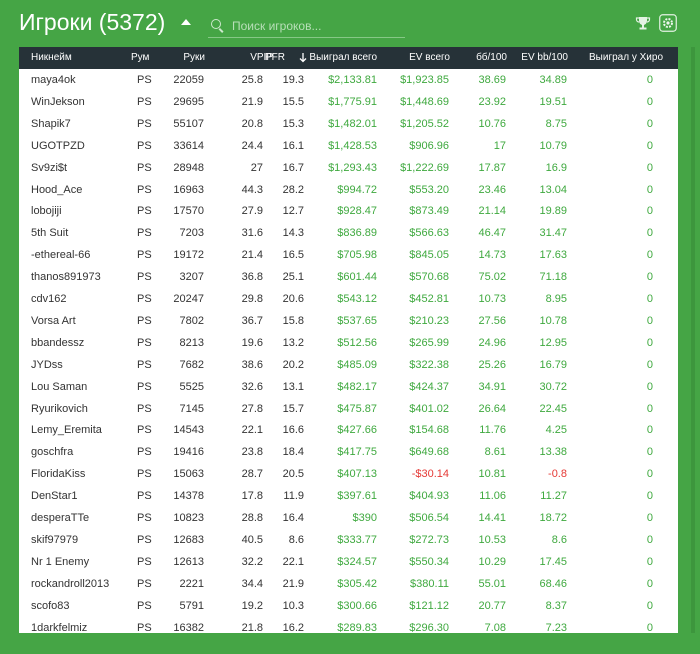 The height and width of the screenshot is (654, 700). I want to click on cell-nickname: Nr 1 Enemy, so click(60, 562).